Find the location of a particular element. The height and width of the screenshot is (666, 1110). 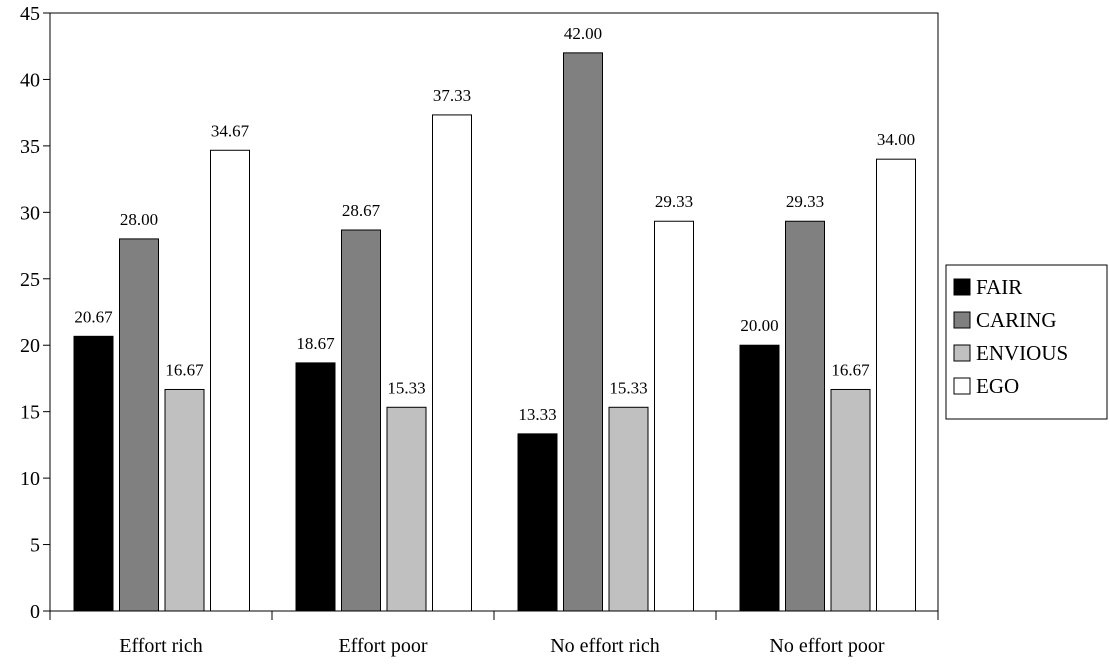

legend-box is located at coordinates (1026, 342).